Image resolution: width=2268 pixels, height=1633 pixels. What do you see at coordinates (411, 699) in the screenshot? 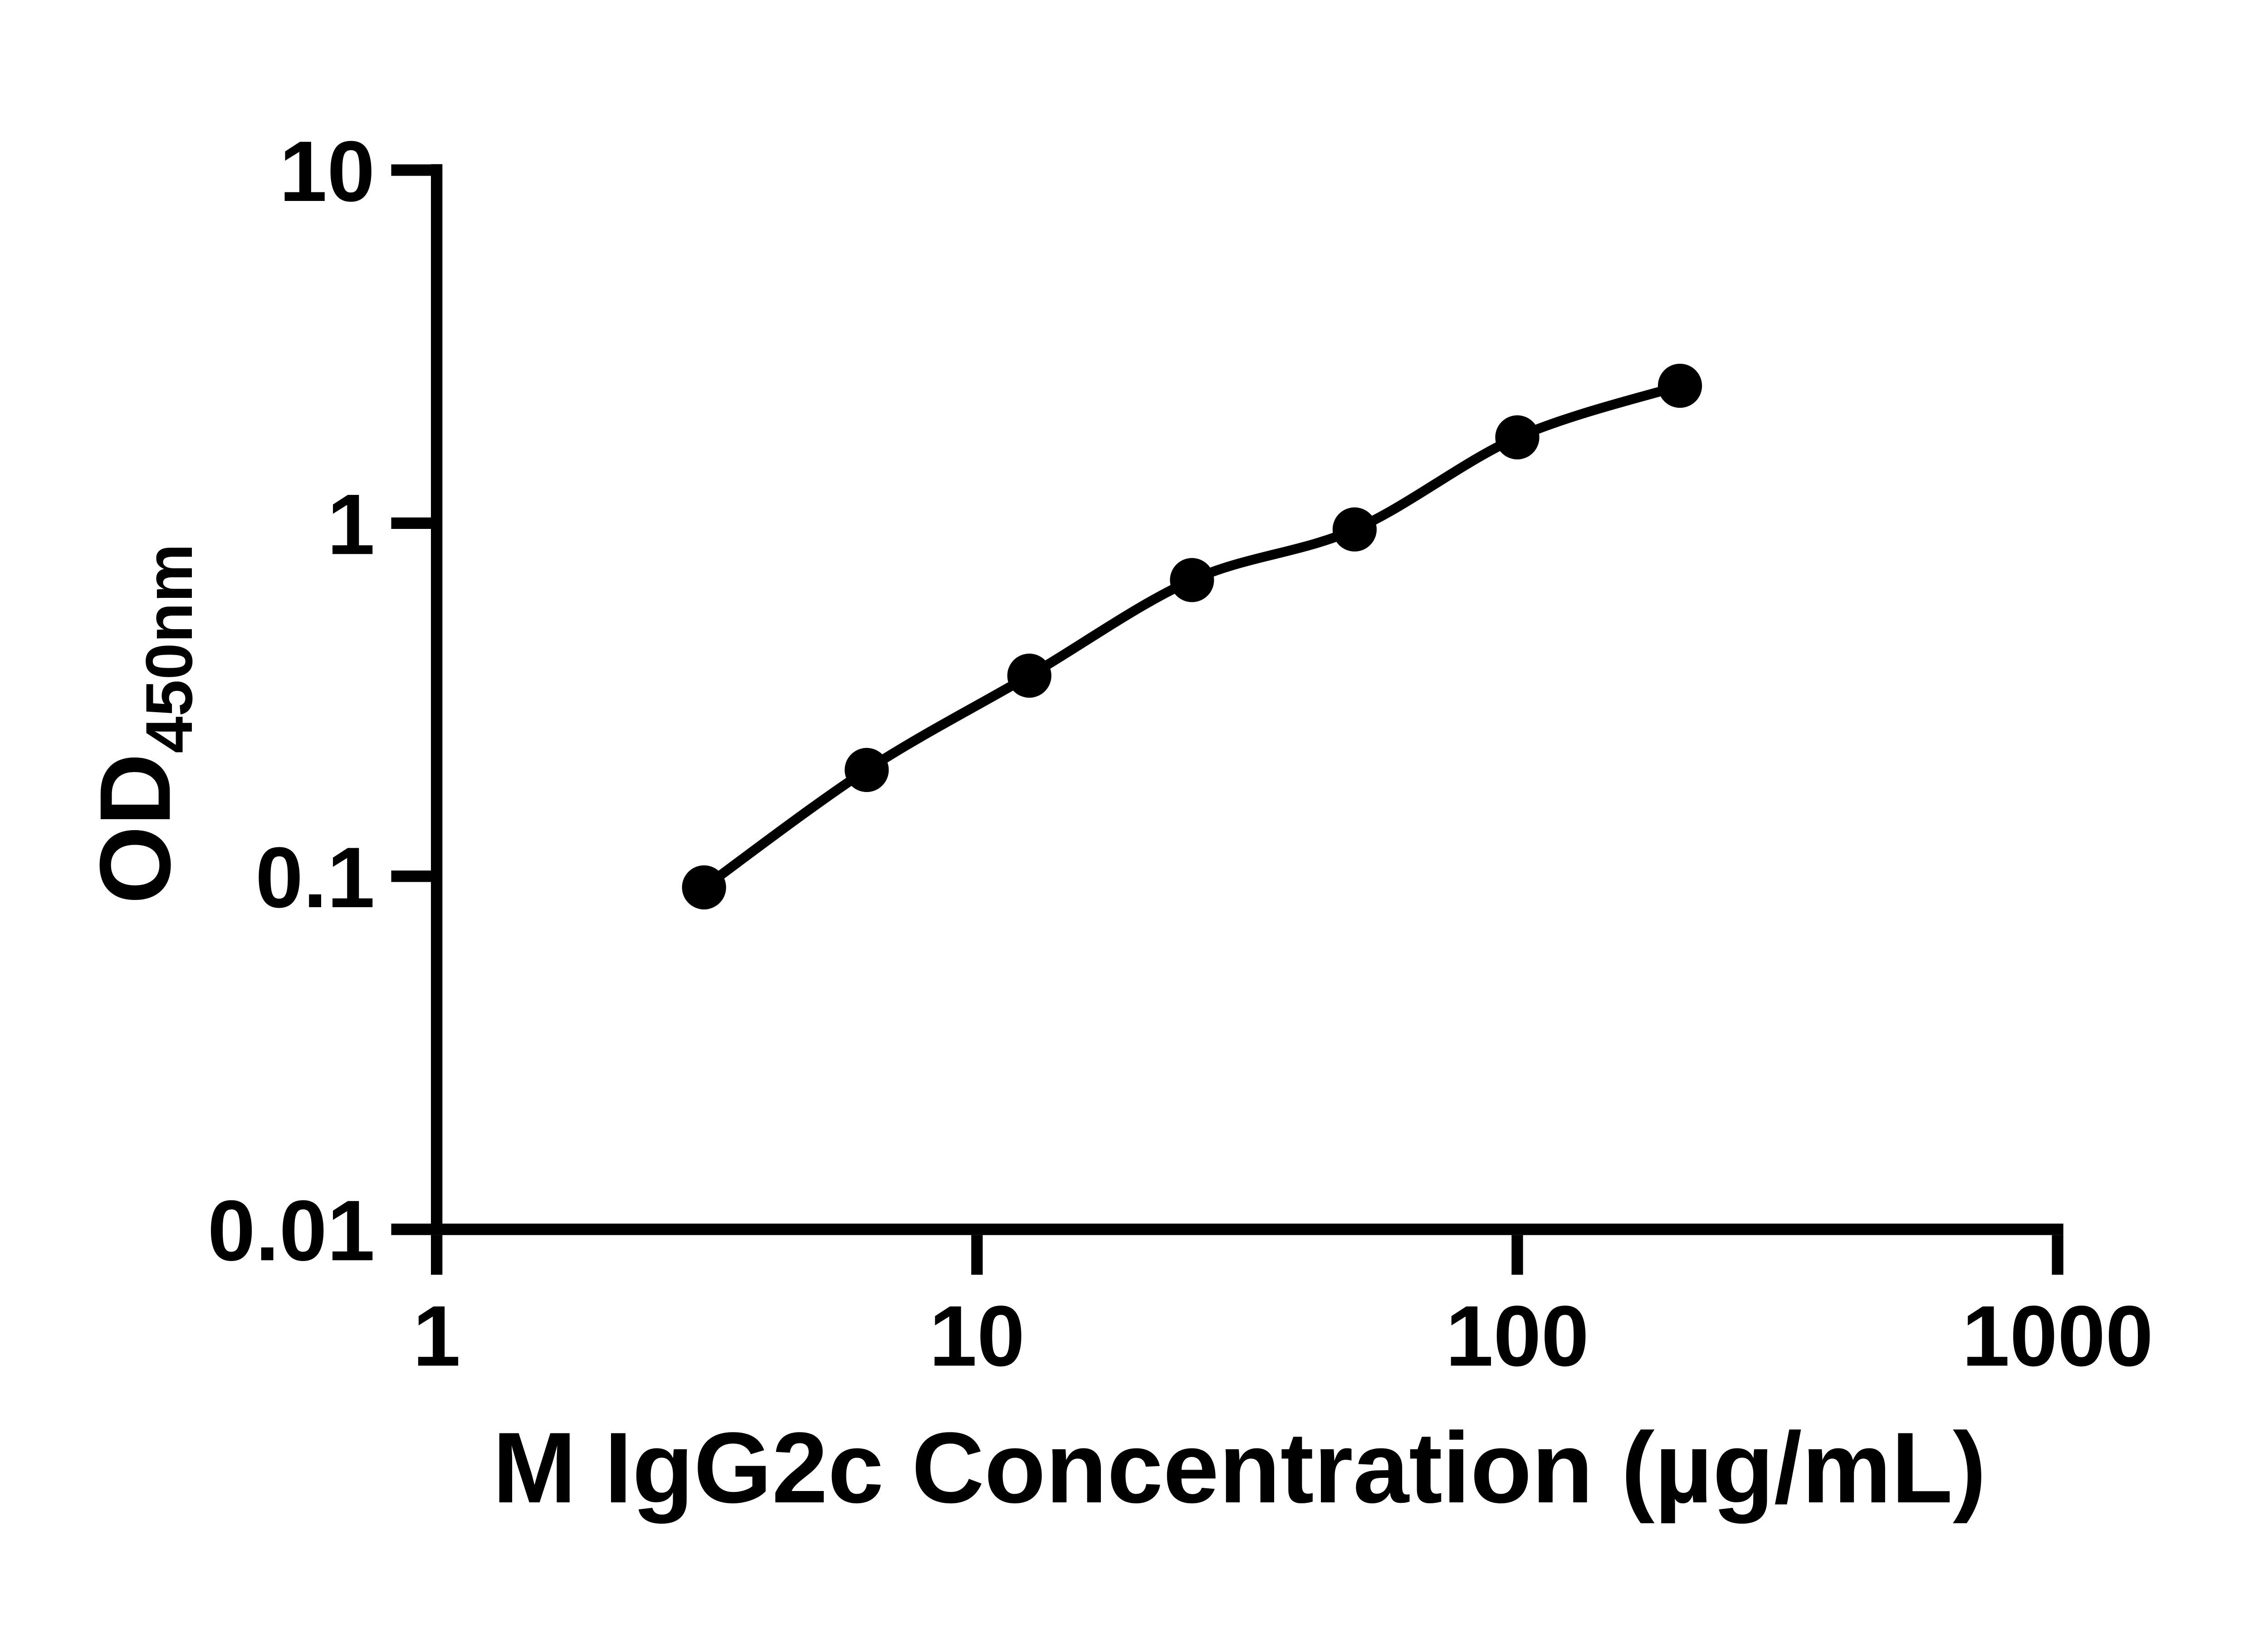
I see `y-axis-ticks` at bounding box center [411, 699].